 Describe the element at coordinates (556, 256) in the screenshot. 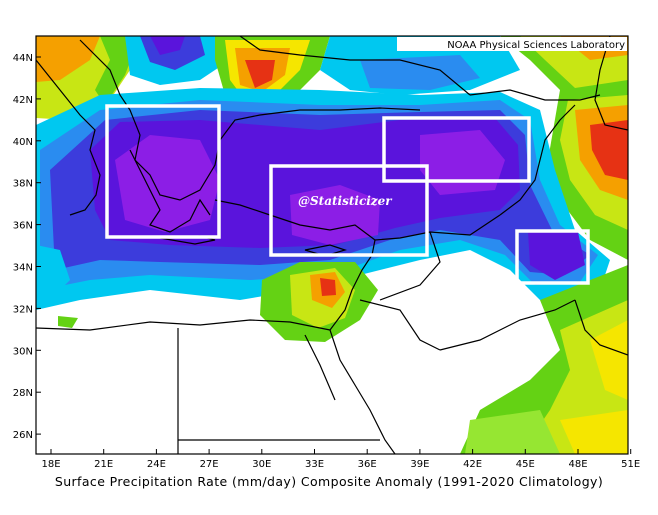

I see `iraq-violet-core` at that location.